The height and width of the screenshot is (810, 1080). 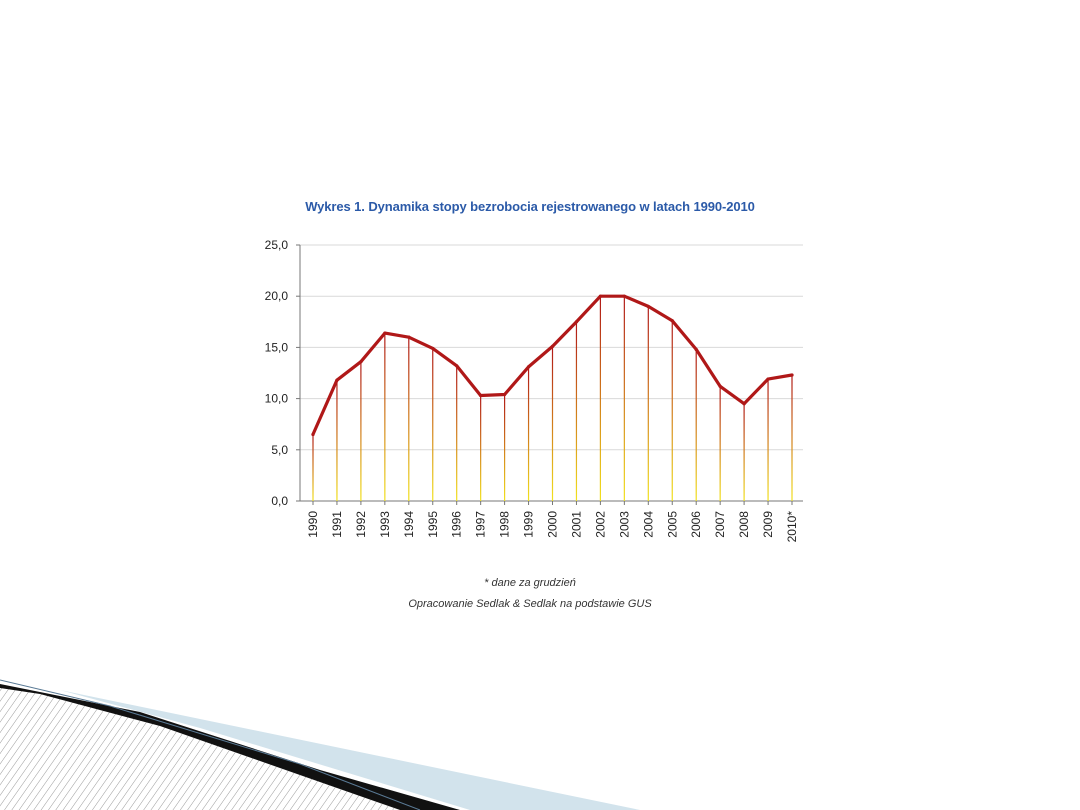 I want to click on x-tick-label: 2007, so click(x=720, y=524).